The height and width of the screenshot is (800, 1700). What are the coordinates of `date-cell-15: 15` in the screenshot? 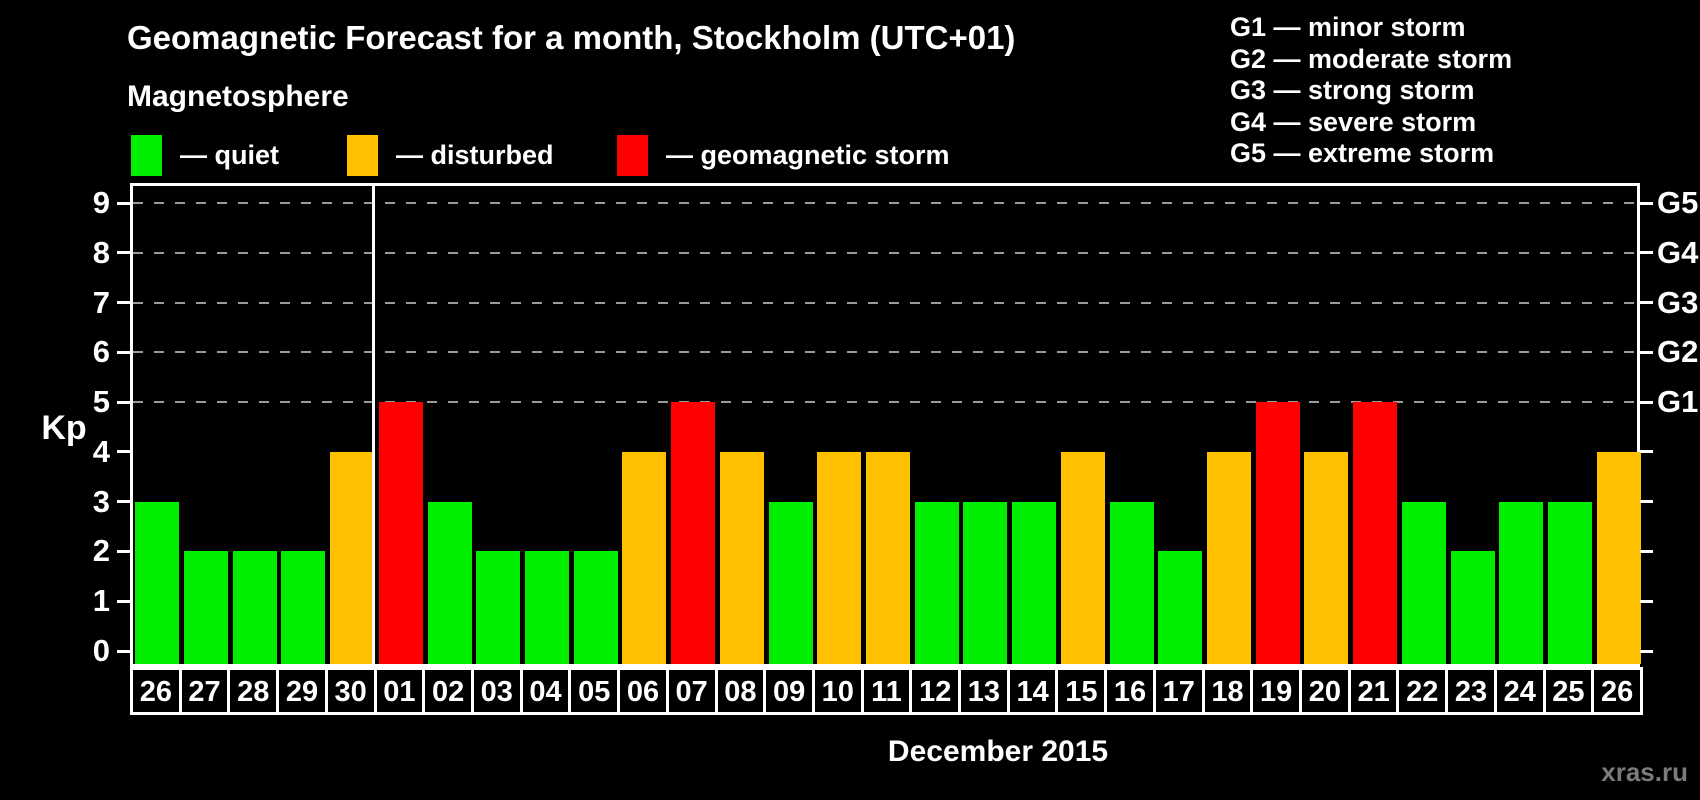 It's located at (1080, 691).